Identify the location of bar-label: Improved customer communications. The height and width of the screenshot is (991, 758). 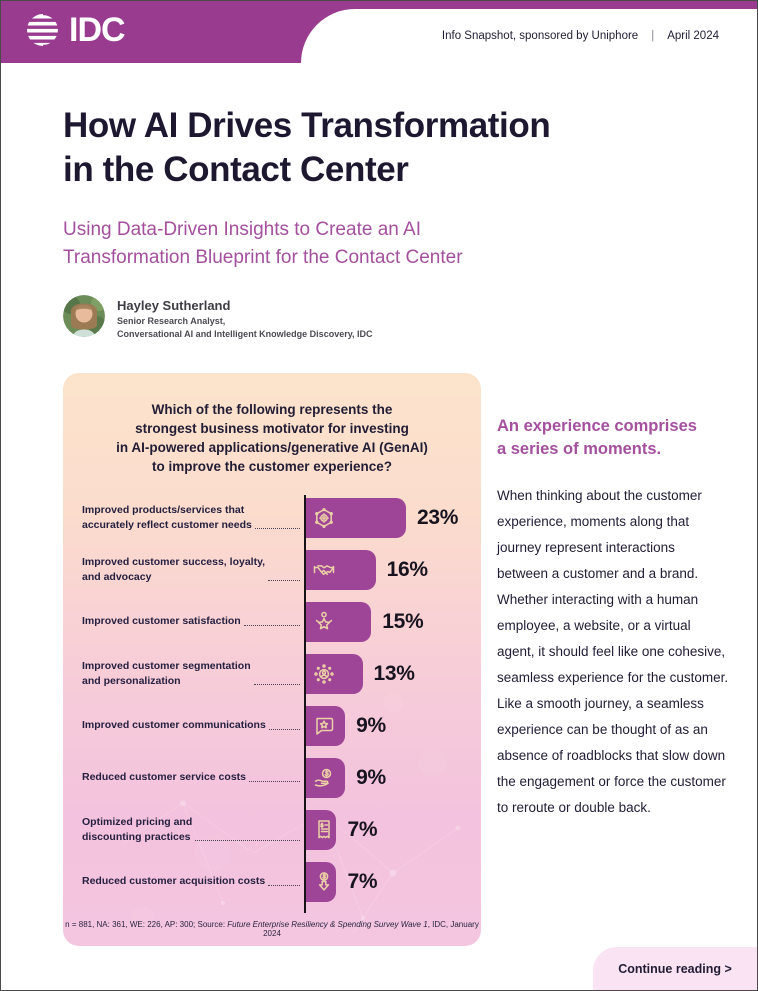
(174, 725).